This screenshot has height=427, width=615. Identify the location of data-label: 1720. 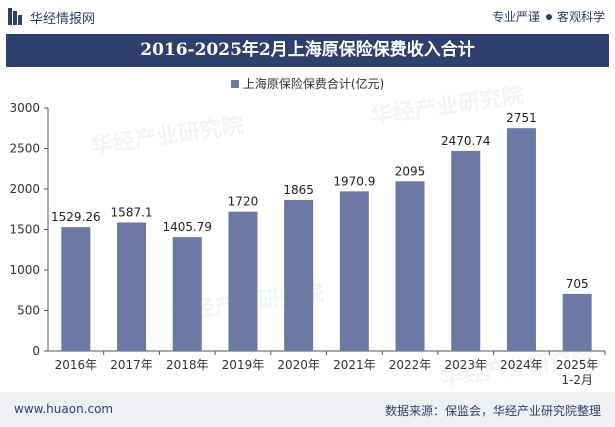
(243, 202).